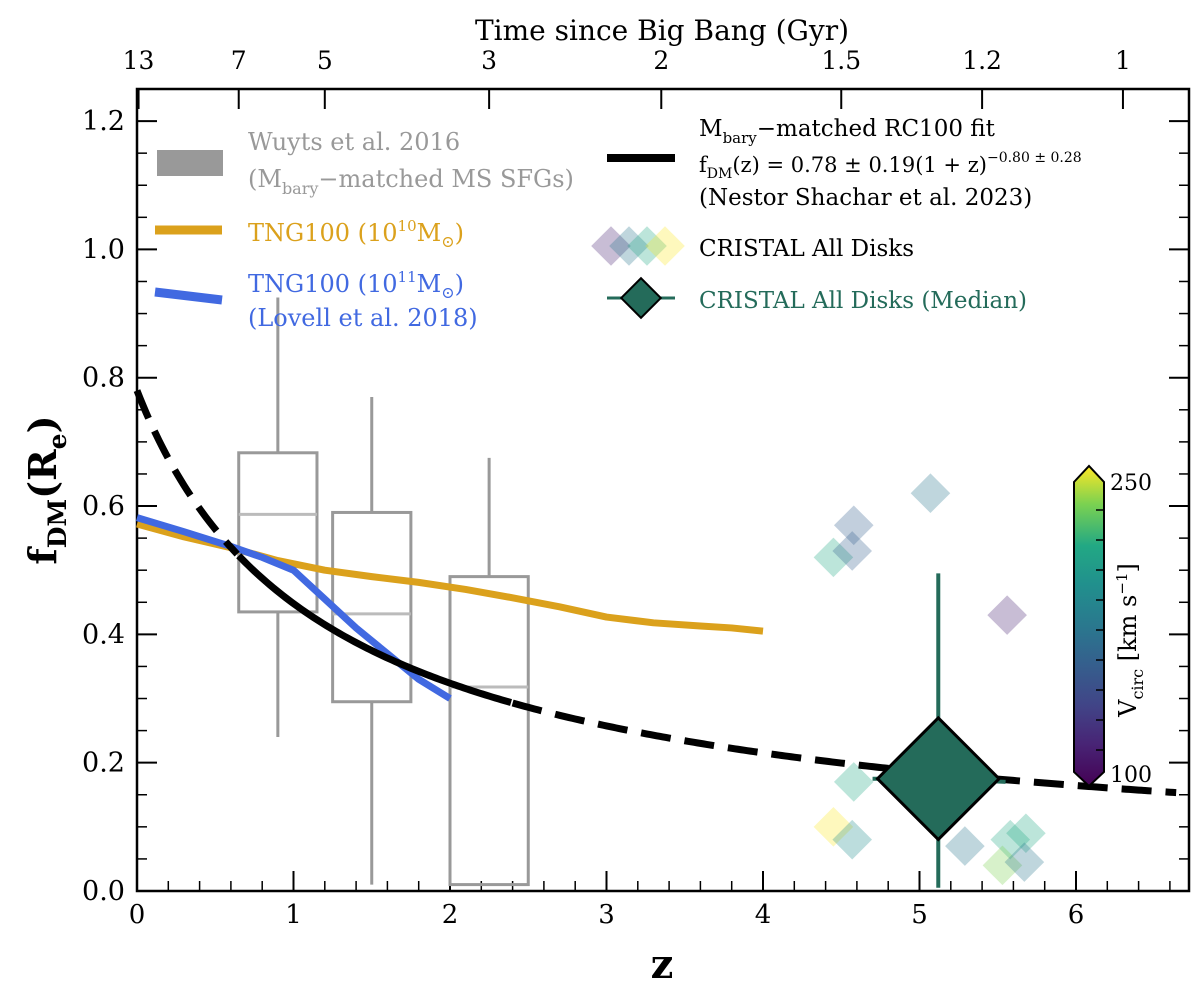 The width and height of the screenshot is (1200, 998). Describe the element at coordinates (982, 60) in the screenshot. I see `top-tick-label: 1.2` at that location.